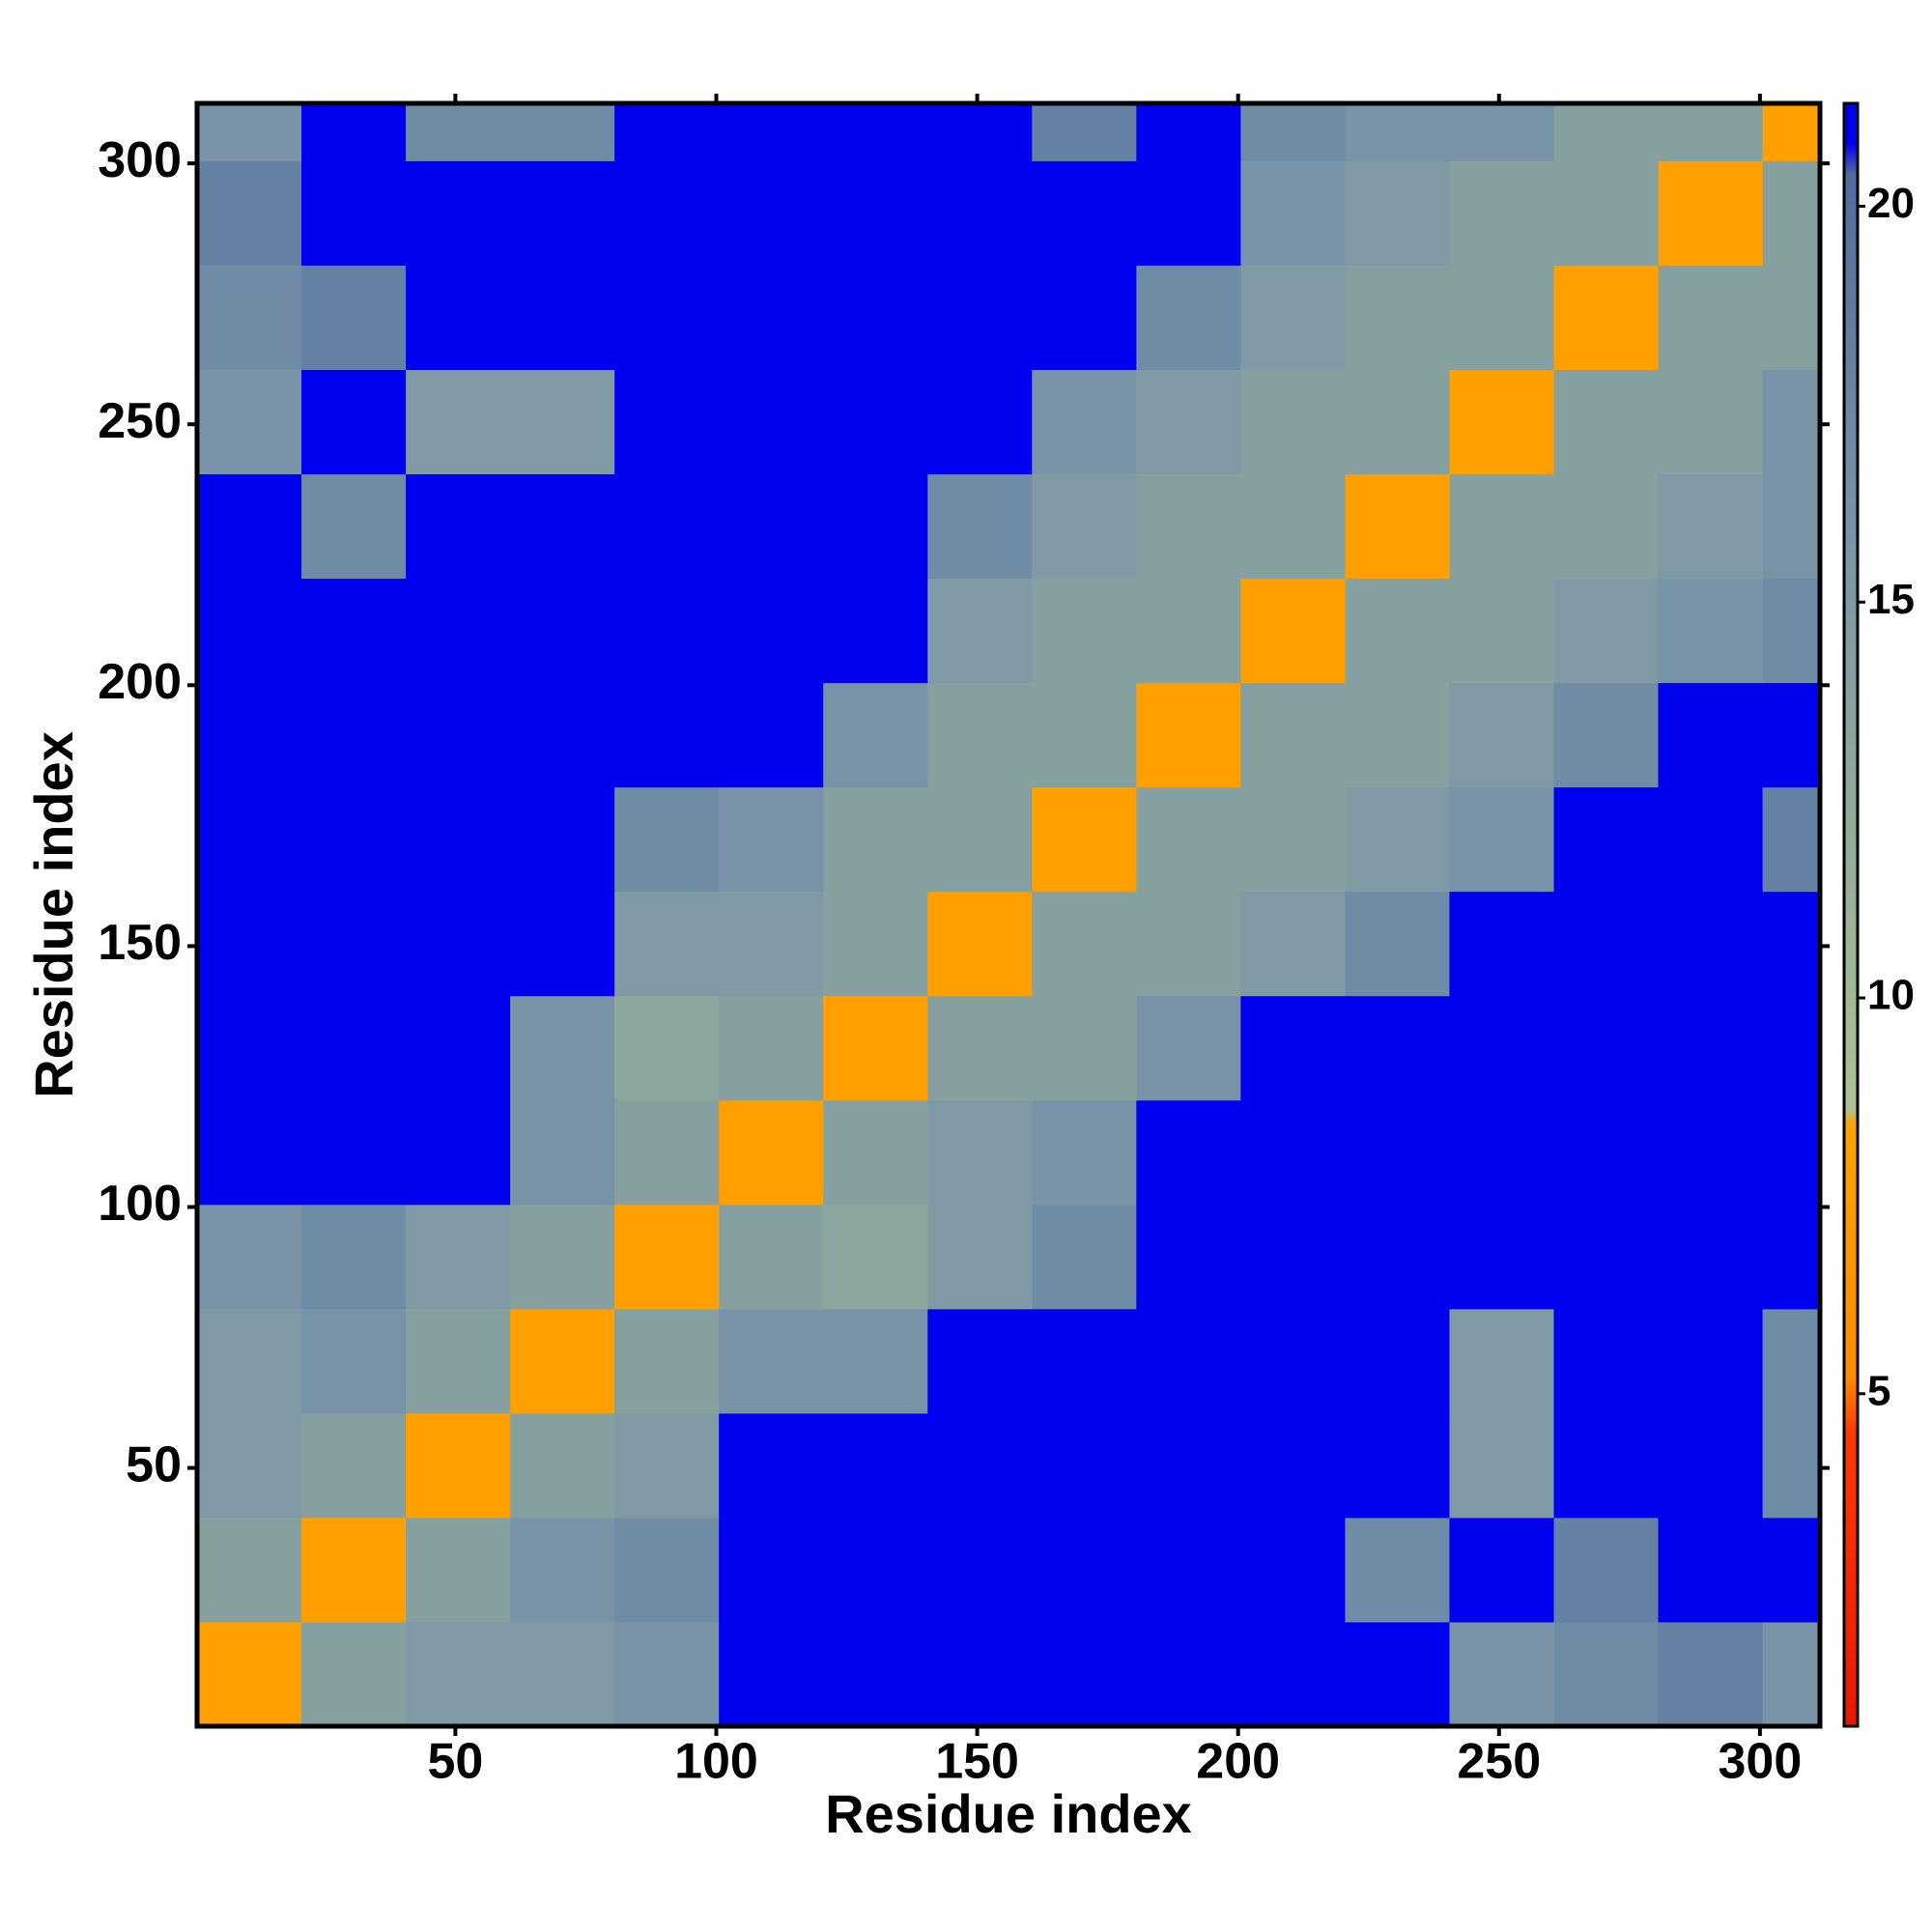 Image resolution: width=1932 pixels, height=1932 pixels. Describe the element at coordinates (140, 1204) in the screenshot. I see `y-tick-label: 100` at that location.